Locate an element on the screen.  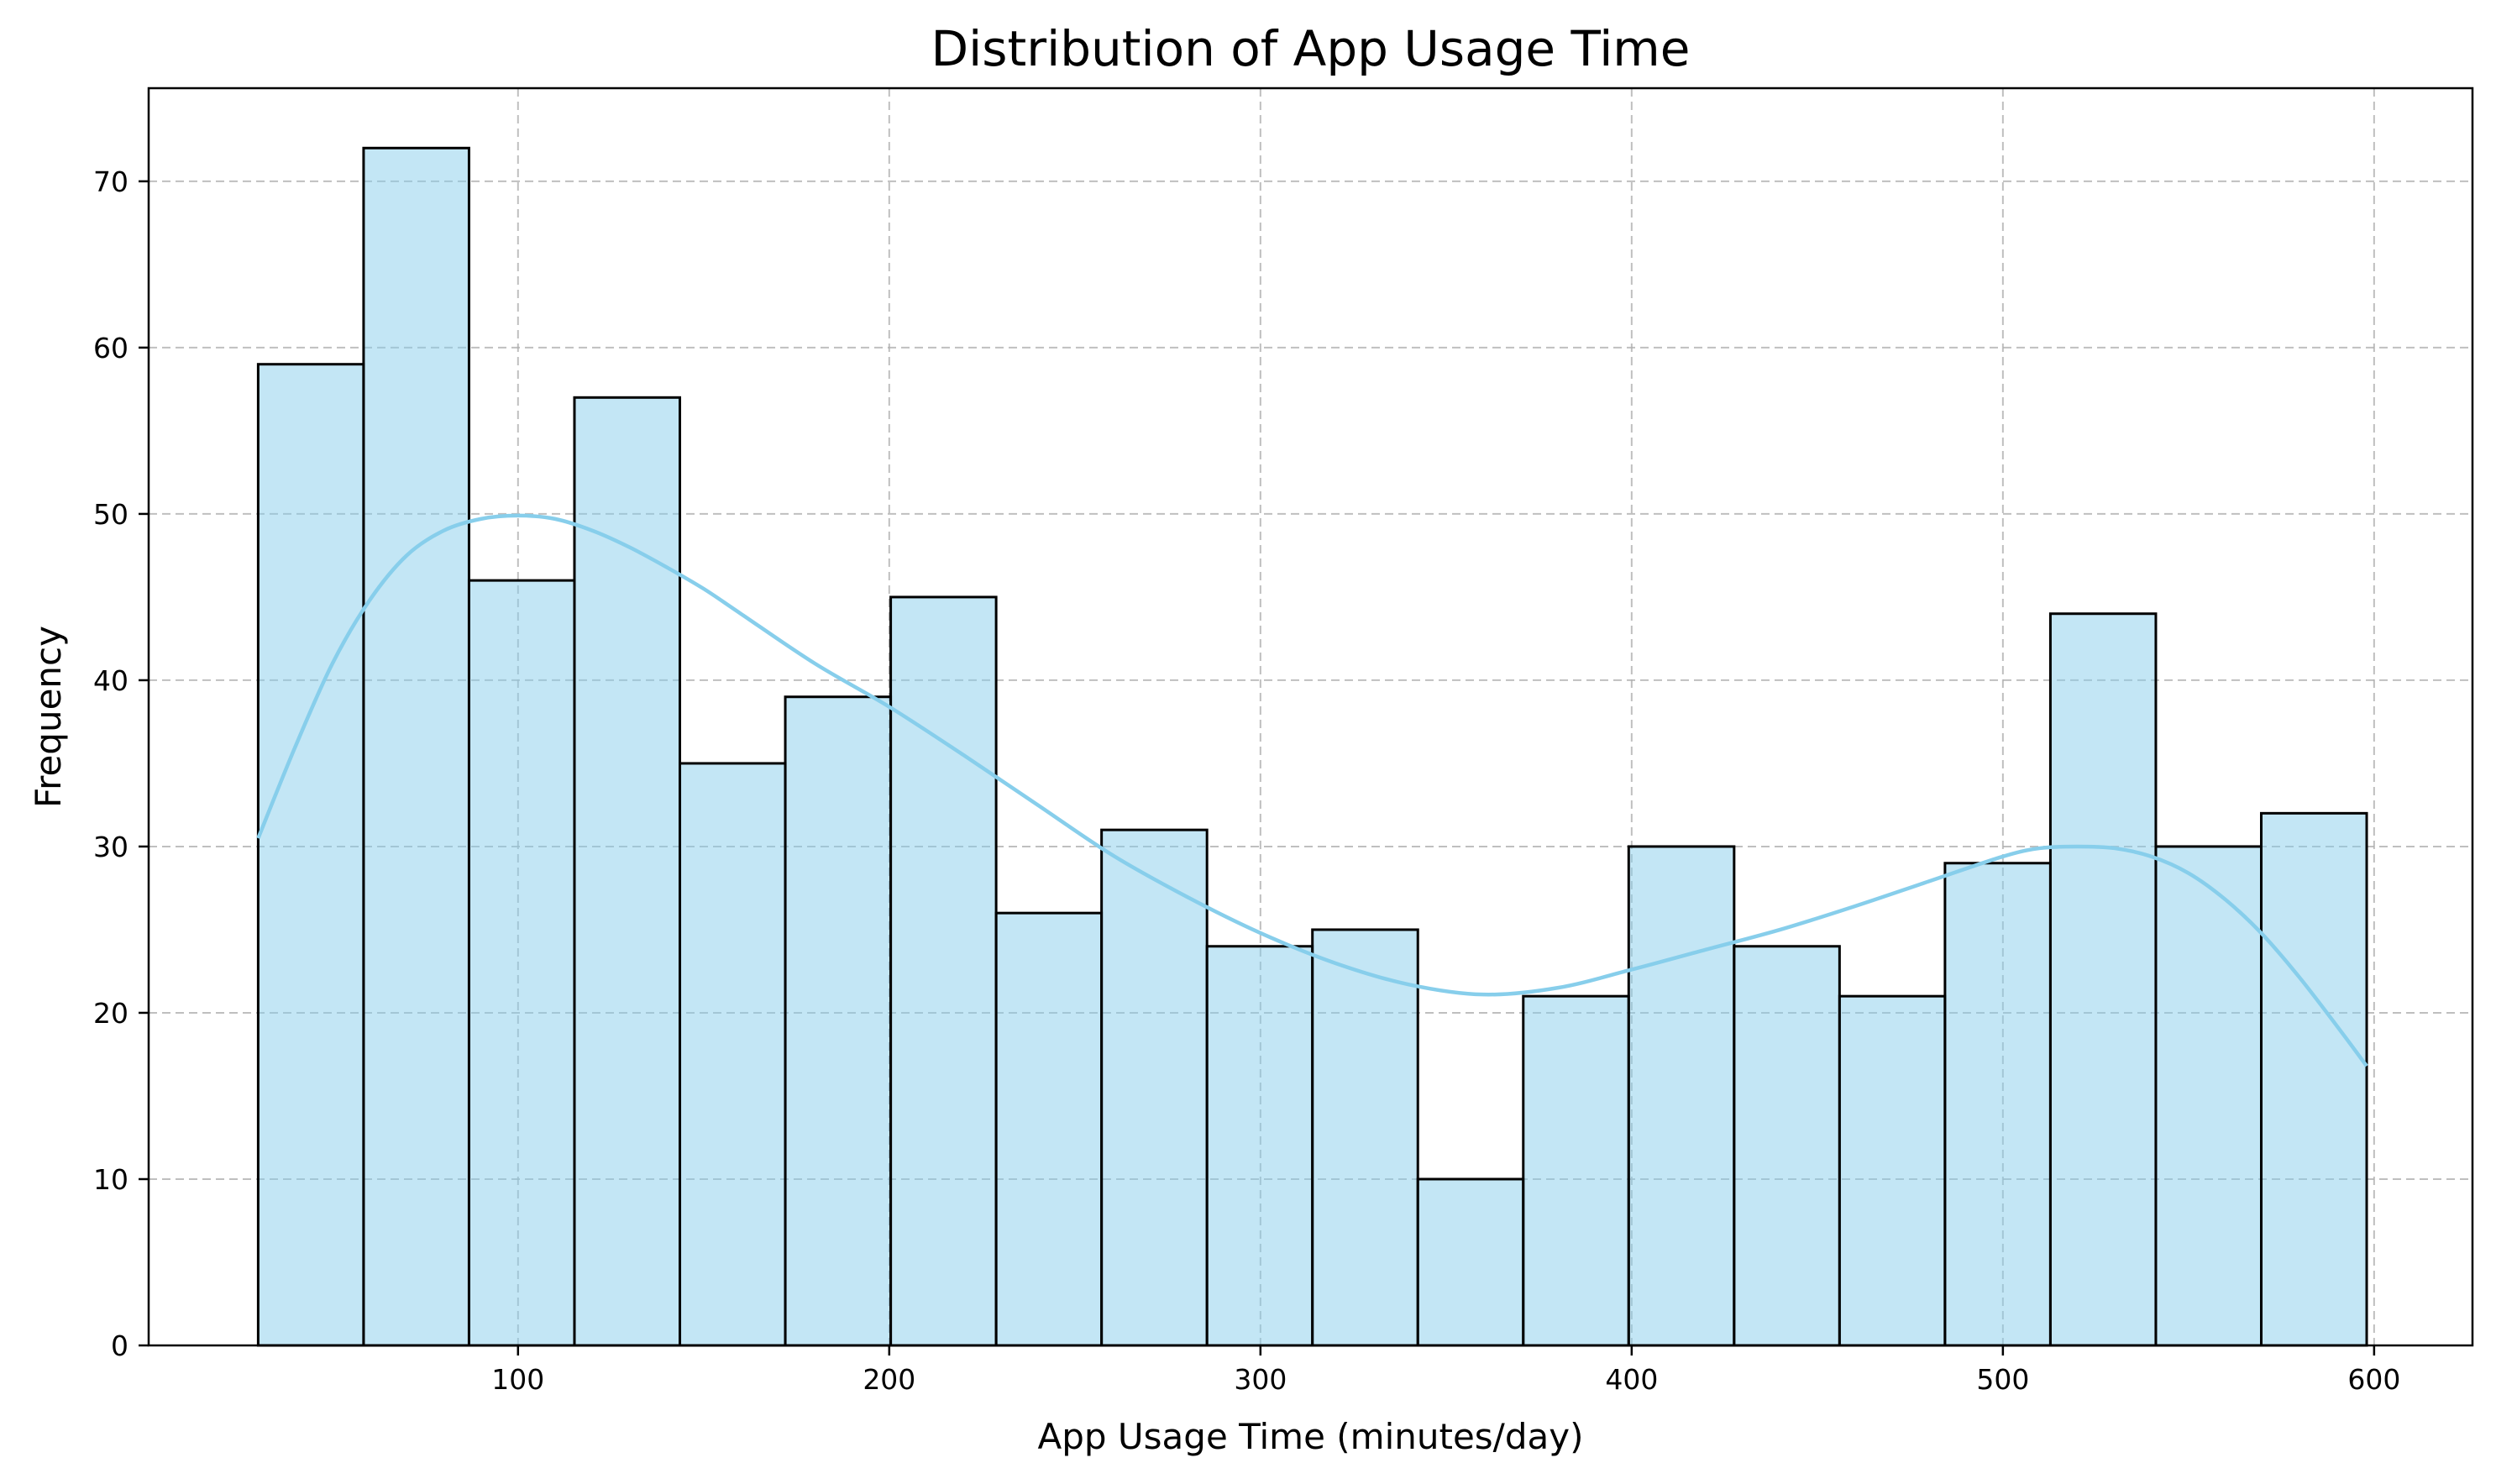
x-axis-label: App Usage Time (minutes/day) is located at coordinates (1311, 1437).